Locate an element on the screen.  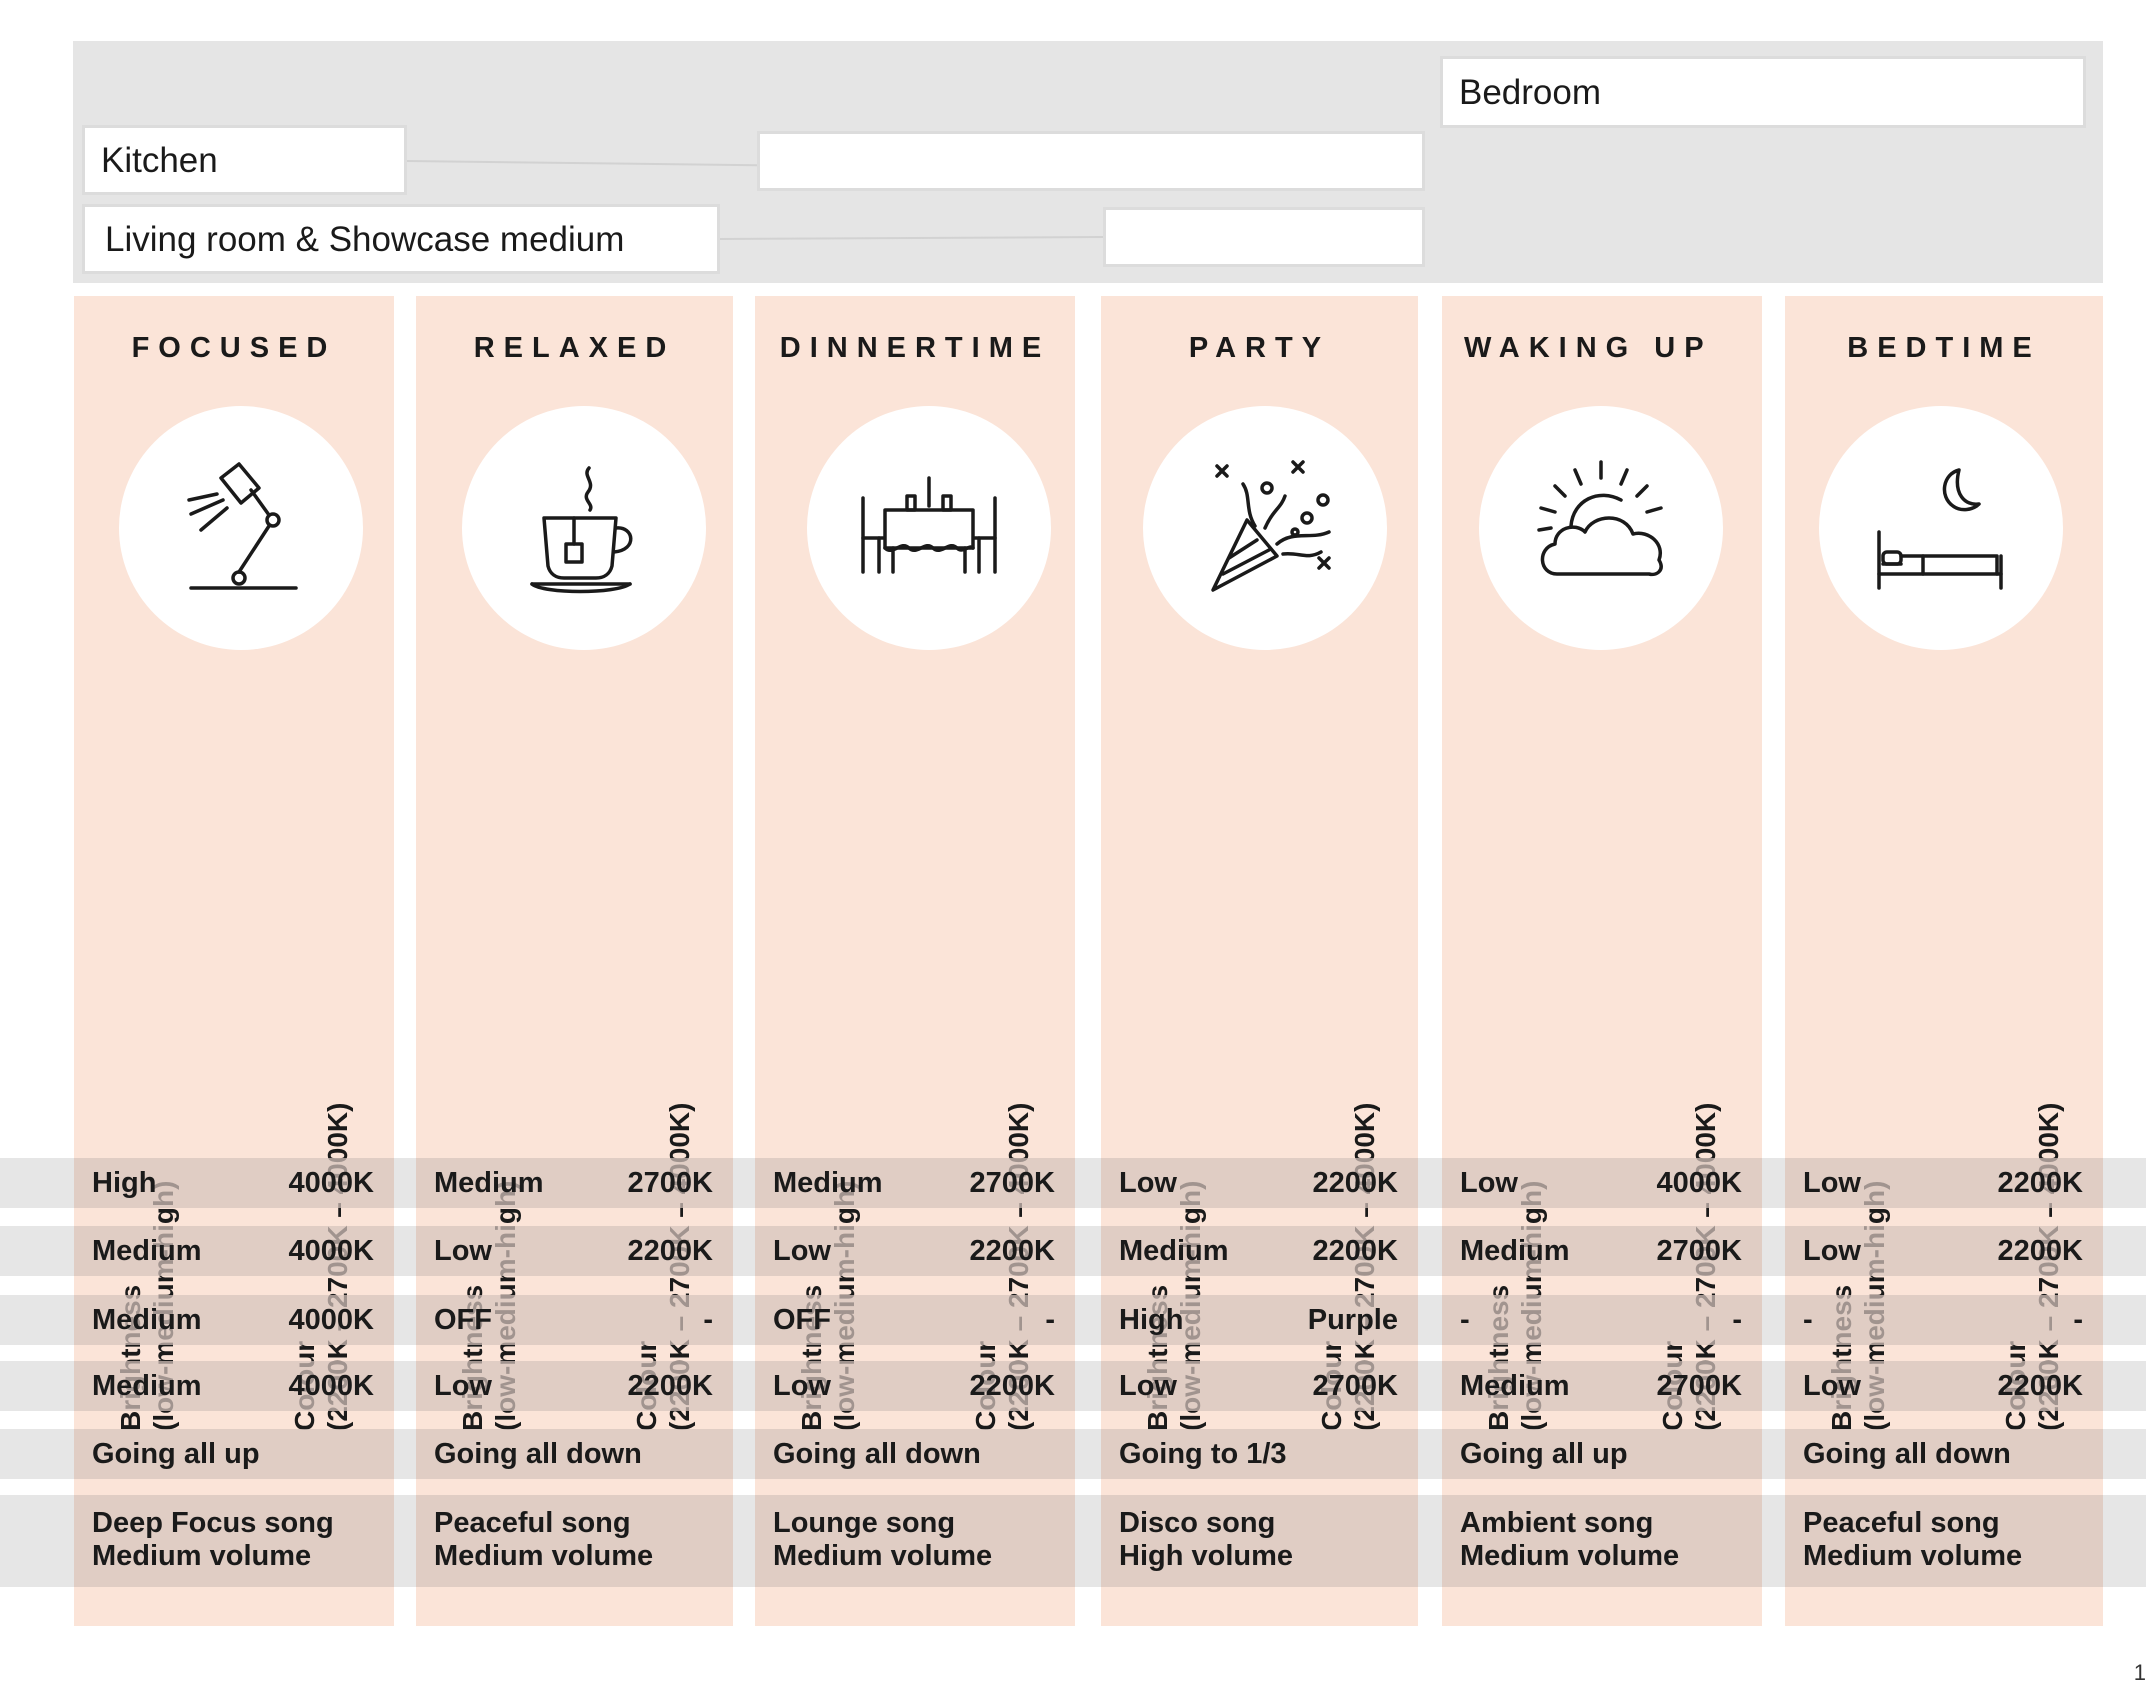
blinds-row: Going all up is located at coordinates (234, 1454).